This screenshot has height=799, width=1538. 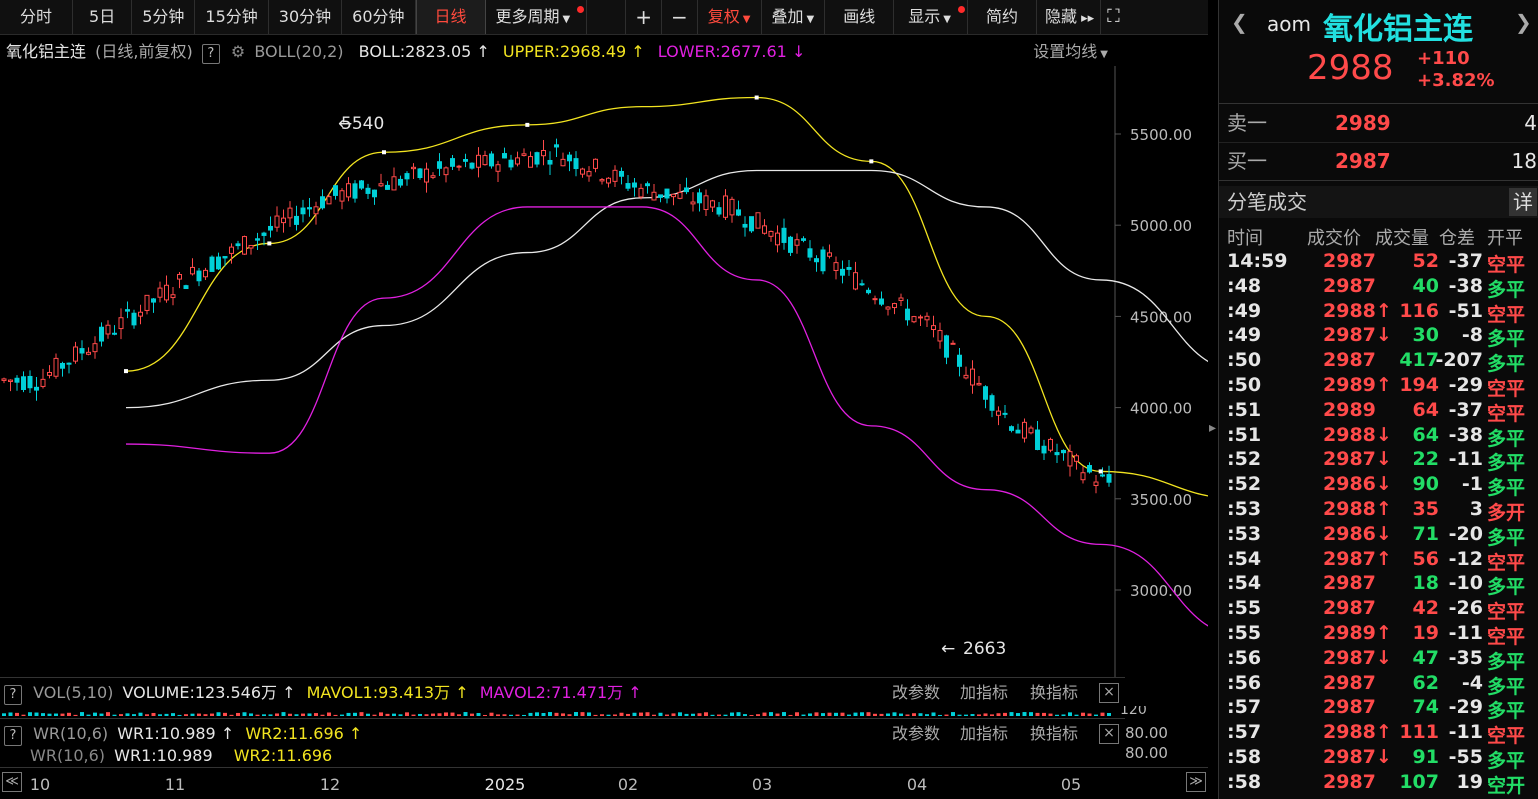 I want to click on tick-time: :54, so click(x=1244, y=558).